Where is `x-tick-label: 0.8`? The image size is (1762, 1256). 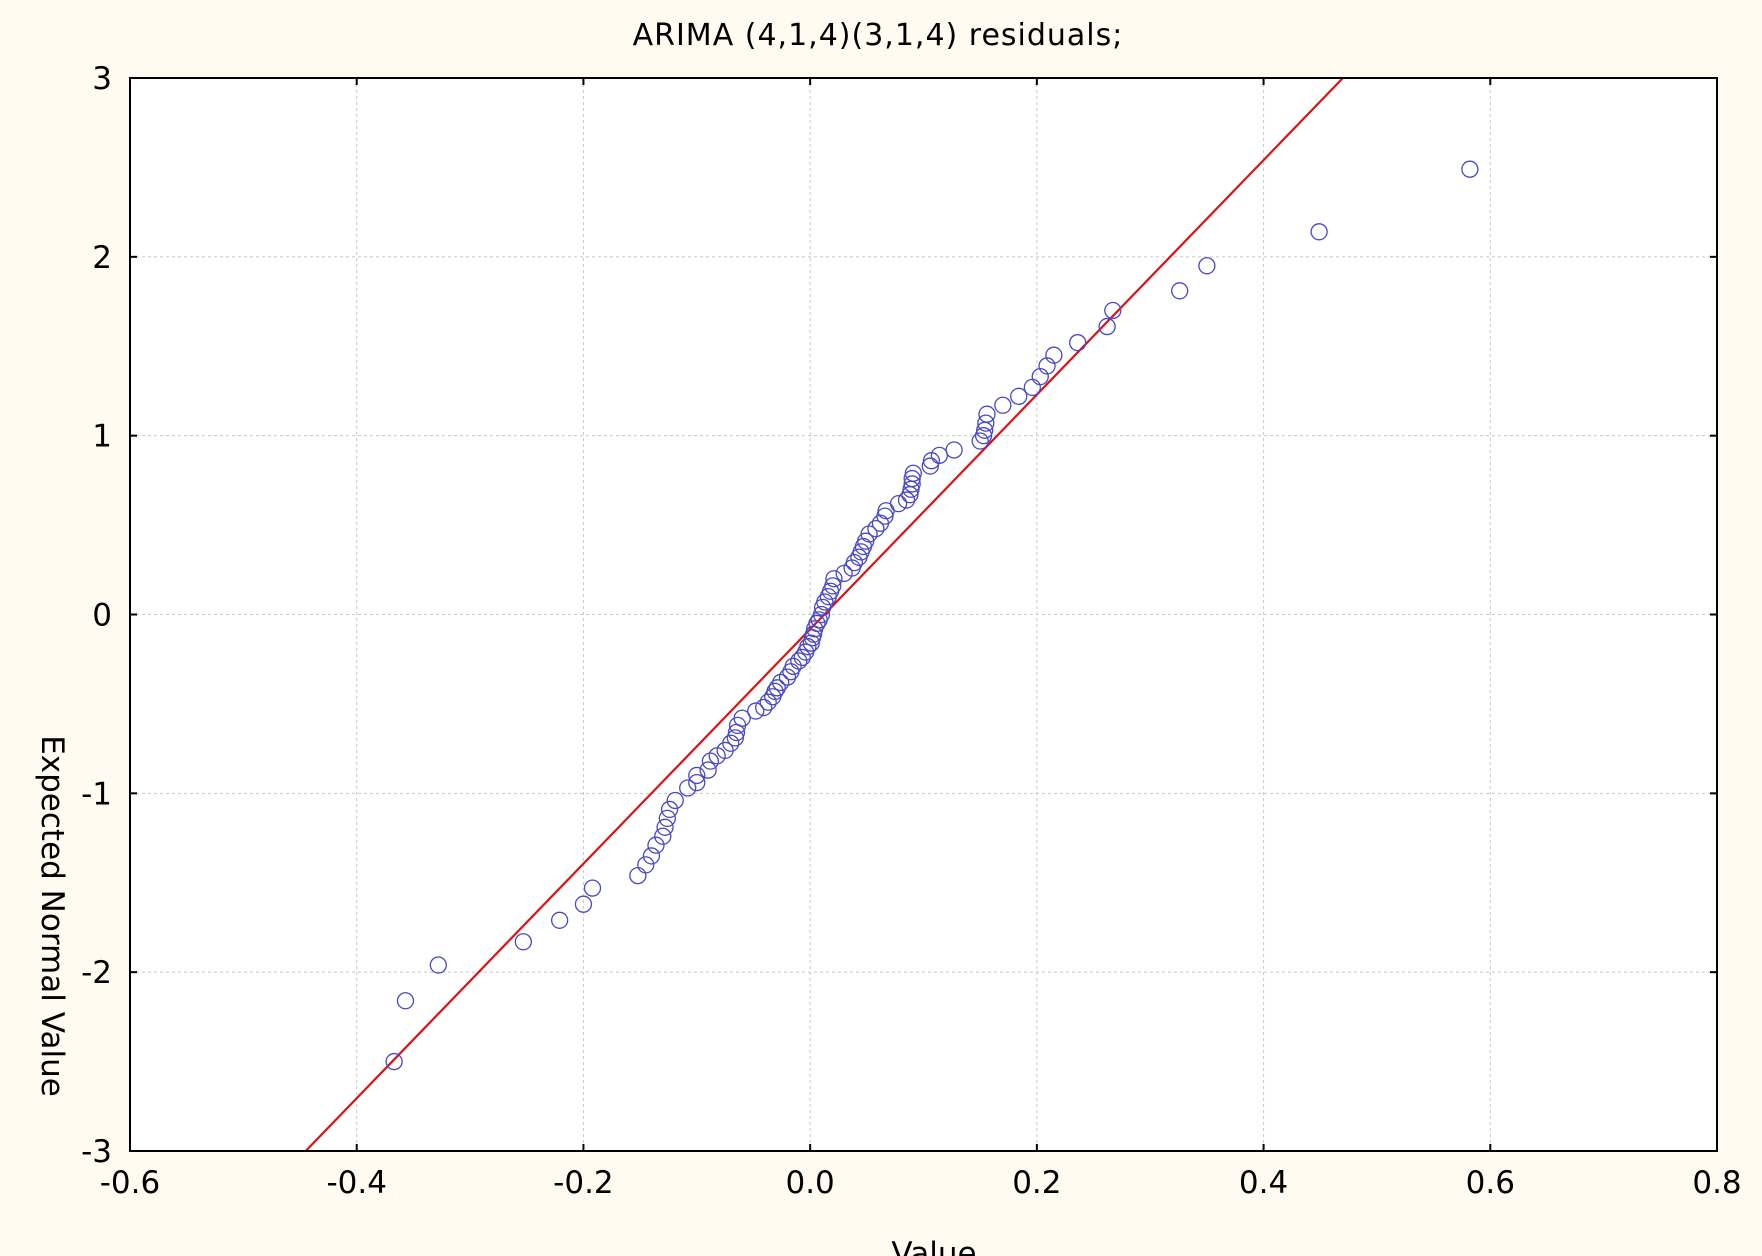 x-tick-label: 0.8 is located at coordinates (1716, 1183).